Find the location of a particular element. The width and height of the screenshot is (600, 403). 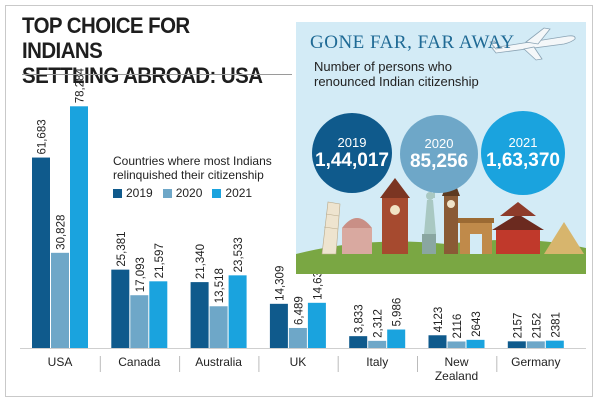

category-label-canada: Canada is located at coordinates (139, 362).